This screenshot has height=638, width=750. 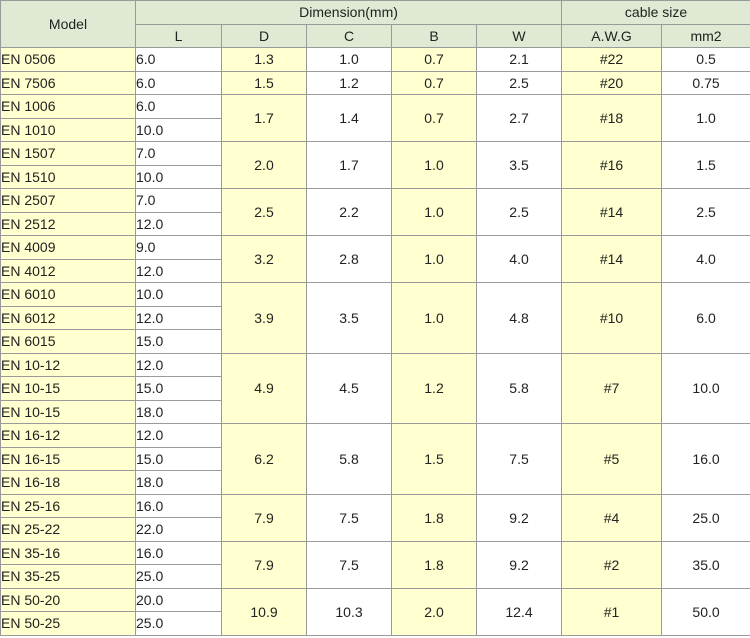 I want to click on cell-l: 20.0, so click(x=178, y=599).